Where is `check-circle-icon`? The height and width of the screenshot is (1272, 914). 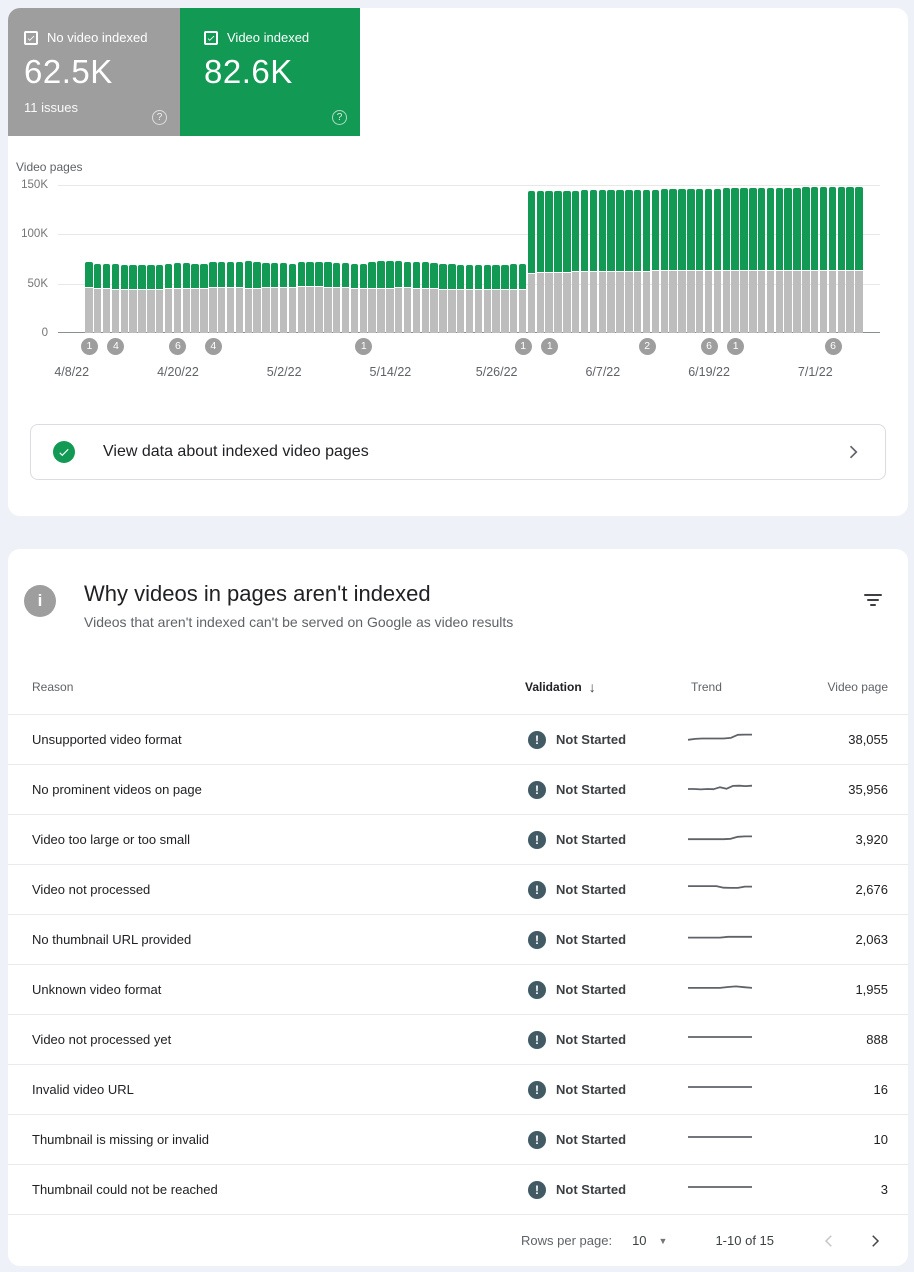 check-circle-icon is located at coordinates (64, 452).